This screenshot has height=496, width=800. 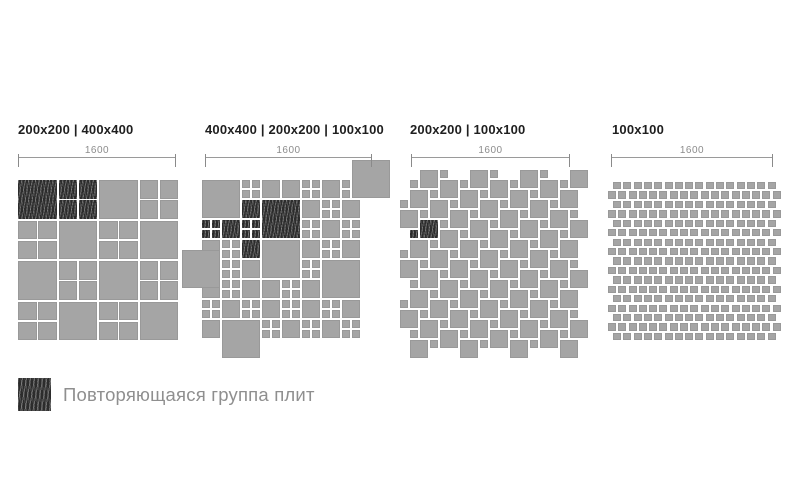 I want to click on repeat-group-swatch-icon, so click(x=34, y=394).